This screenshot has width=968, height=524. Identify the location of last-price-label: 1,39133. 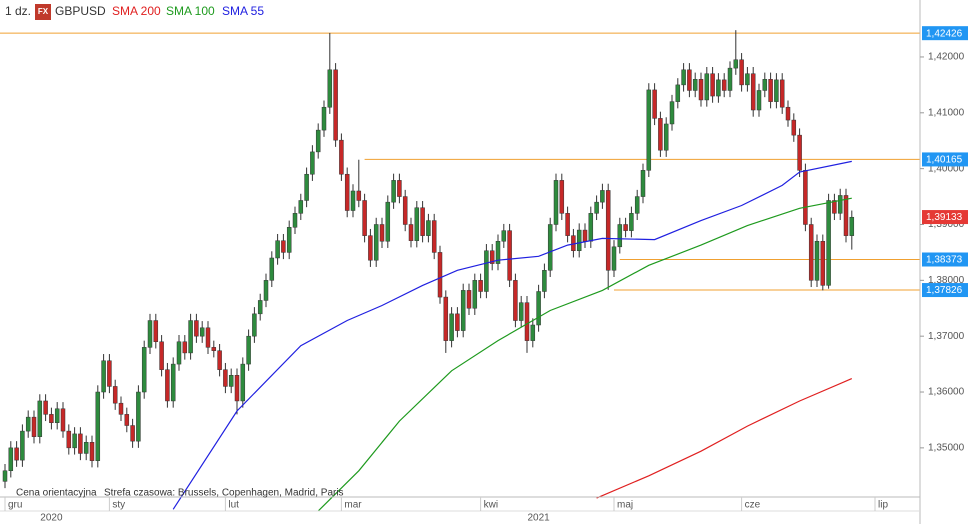
(944, 217).